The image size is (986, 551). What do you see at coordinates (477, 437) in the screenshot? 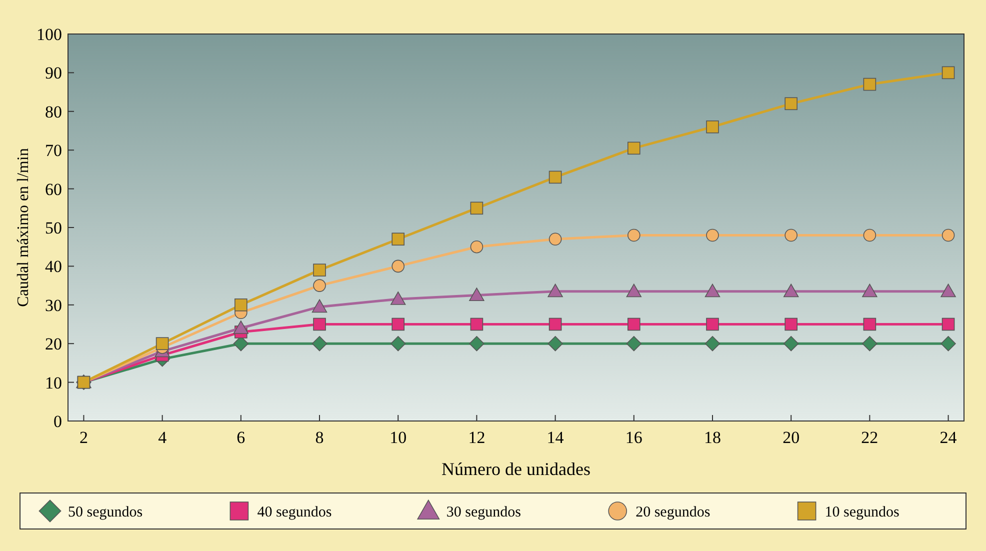
I see `x-tick-label: 12` at bounding box center [477, 437].